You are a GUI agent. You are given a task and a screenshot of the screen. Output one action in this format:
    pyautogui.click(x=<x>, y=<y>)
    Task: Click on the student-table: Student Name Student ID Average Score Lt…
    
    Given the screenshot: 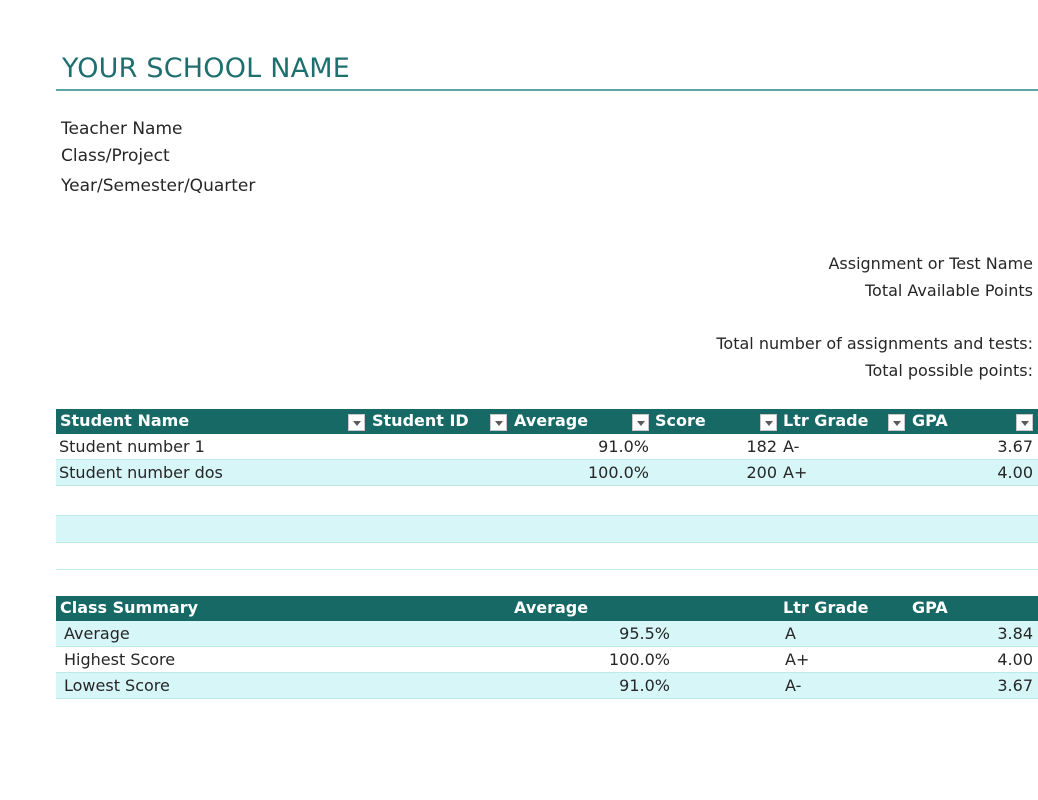 What is the action you would take?
    pyautogui.click(x=547, y=447)
    